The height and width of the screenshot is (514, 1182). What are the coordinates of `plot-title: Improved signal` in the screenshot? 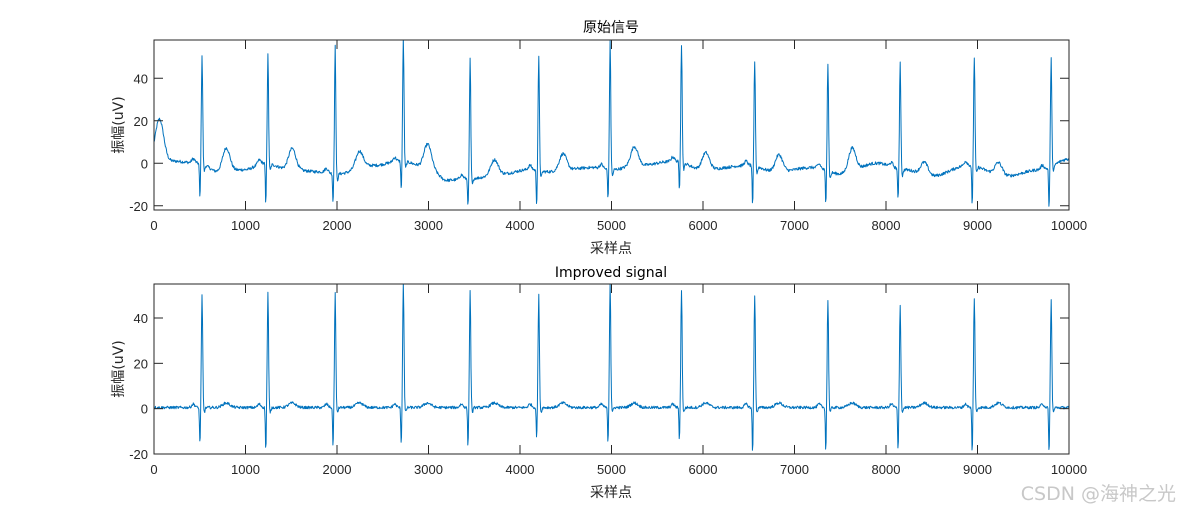 It's located at (611, 273).